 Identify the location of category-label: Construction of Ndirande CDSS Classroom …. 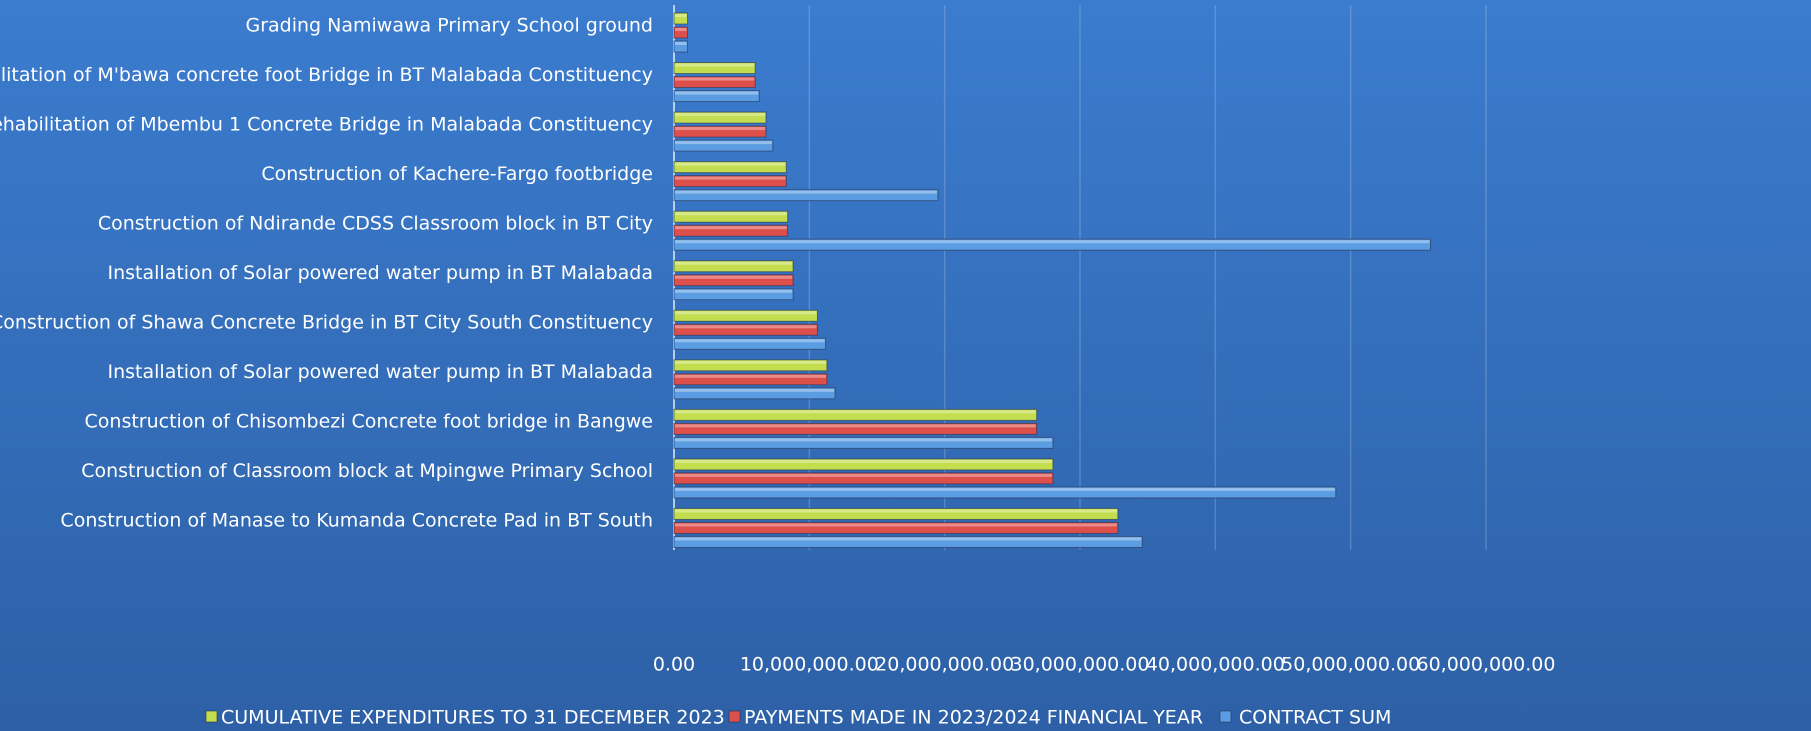
(375, 223).